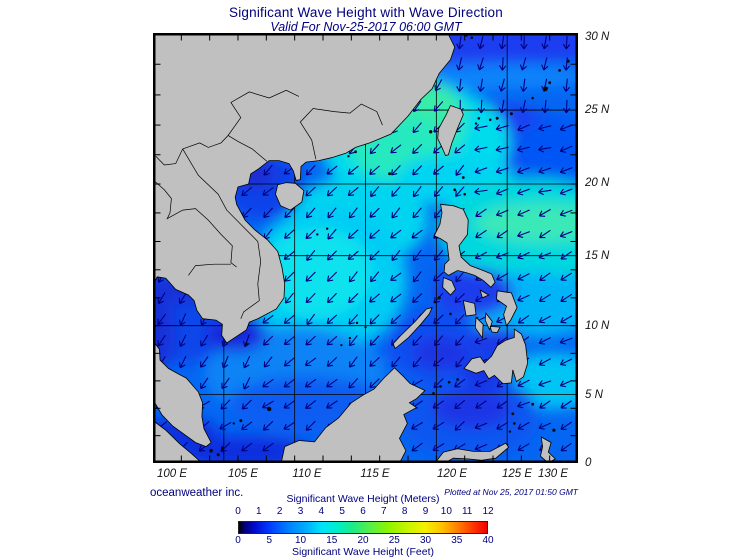  What do you see at coordinates (588, 463) in the screenshot?
I see `lat-label-0: 0` at bounding box center [588, 463].